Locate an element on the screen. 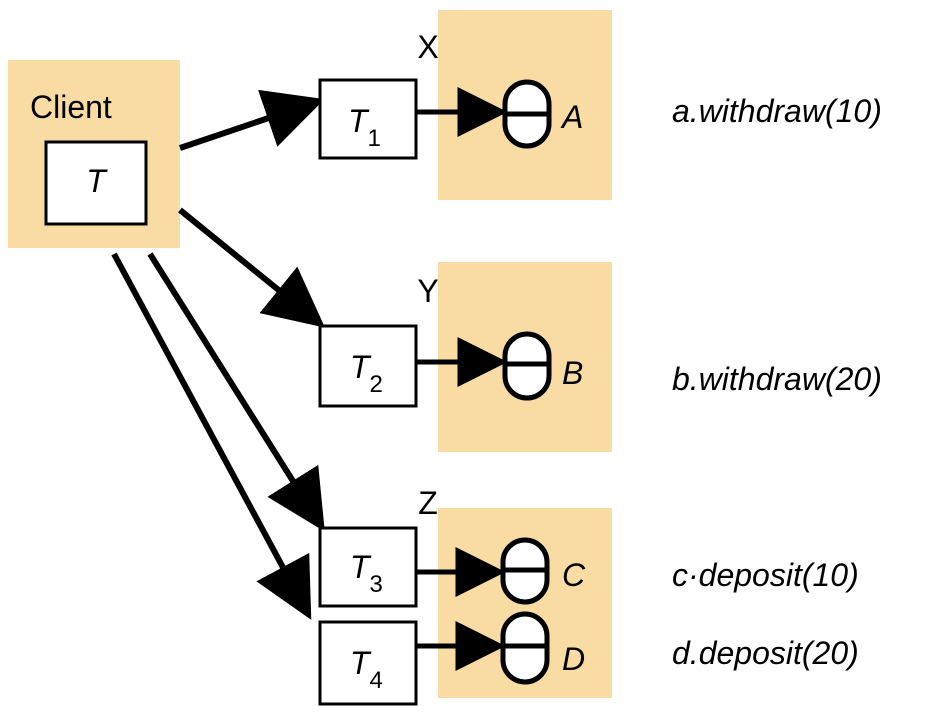 The height and width of the screenshot is (718, 942). sub-transaction-t1: T1 is located at coordinates (368, 119).